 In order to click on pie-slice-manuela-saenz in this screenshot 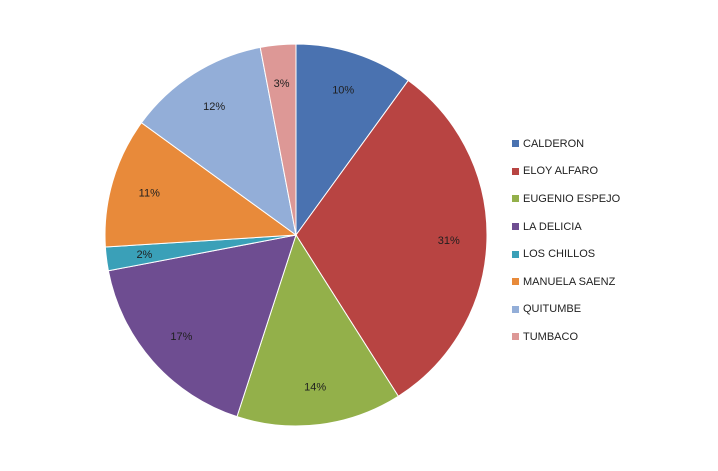, I will do `click(201, 185)`.